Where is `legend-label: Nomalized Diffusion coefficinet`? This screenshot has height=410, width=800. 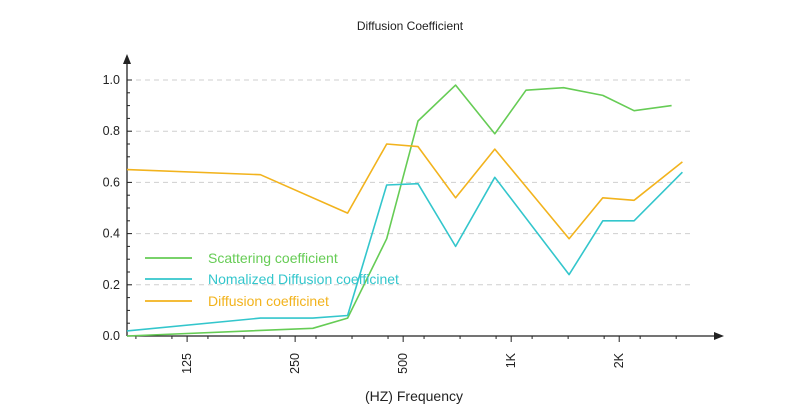
legend-label: Nomalized Diffusion coefficinet is located at coordinates (303, 279).